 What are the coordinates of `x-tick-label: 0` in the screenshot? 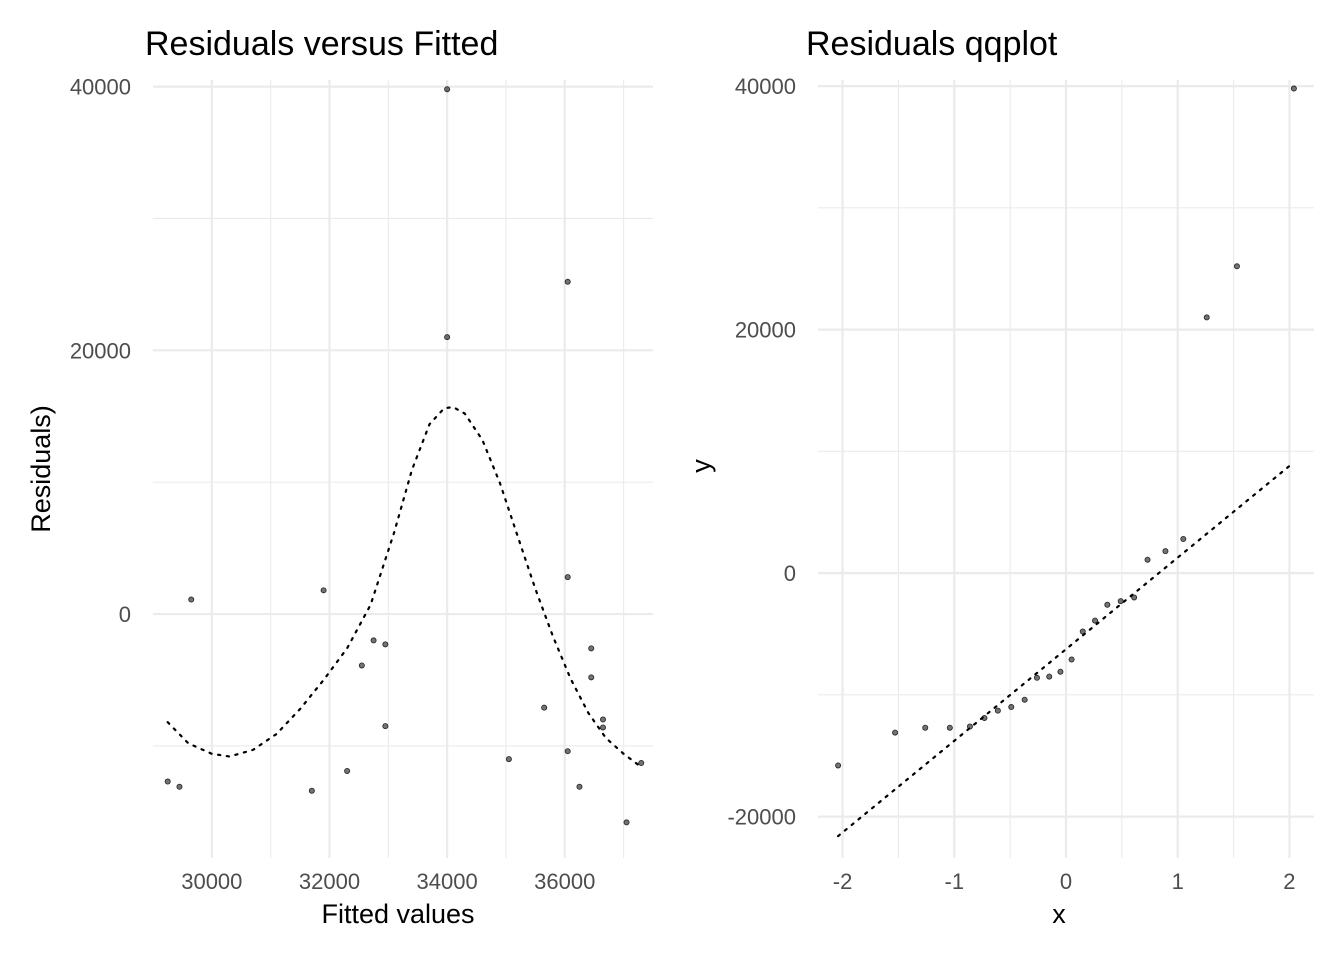 It's located at (1066, 881).